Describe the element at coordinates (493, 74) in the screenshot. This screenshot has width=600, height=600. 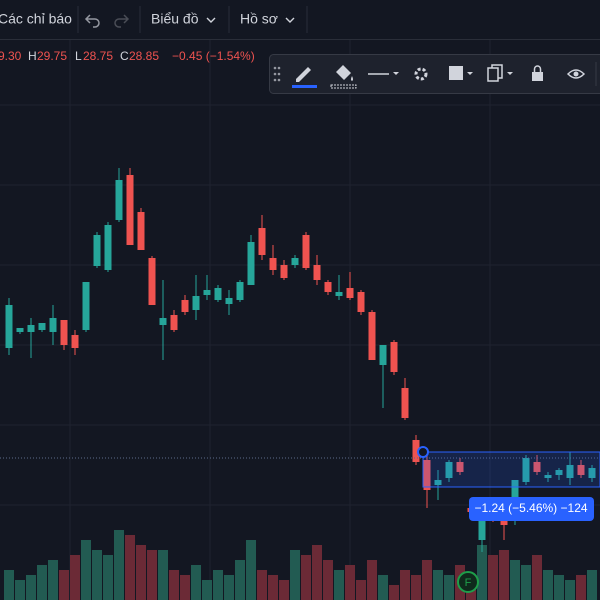
I see `clone-icon` at that location.